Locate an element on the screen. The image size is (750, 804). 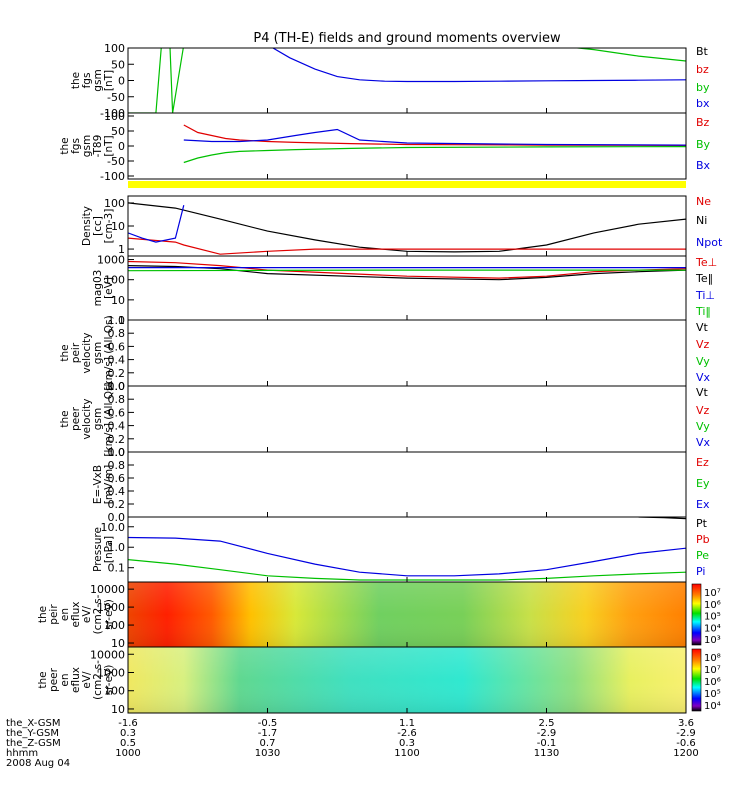
y-axis-label: -T89 is located at coordinates (98, 146).